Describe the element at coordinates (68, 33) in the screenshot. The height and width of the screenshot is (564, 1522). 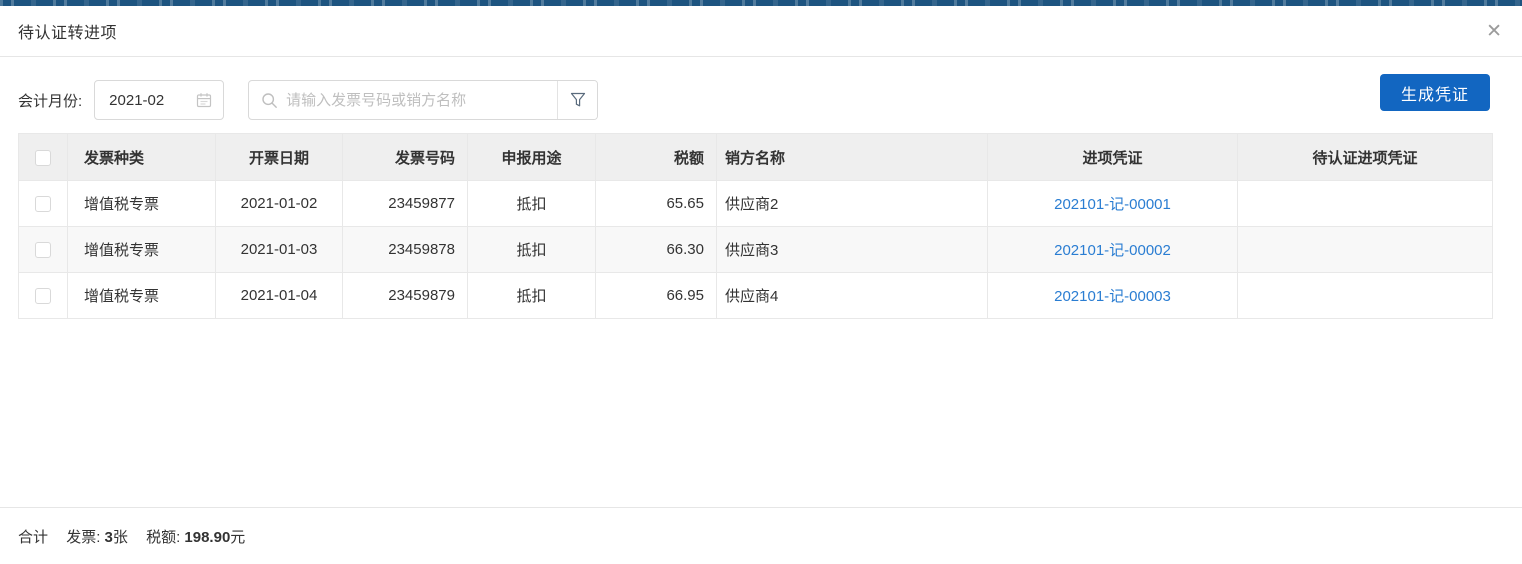
I see `page-title: 待认证转进项` at that location.